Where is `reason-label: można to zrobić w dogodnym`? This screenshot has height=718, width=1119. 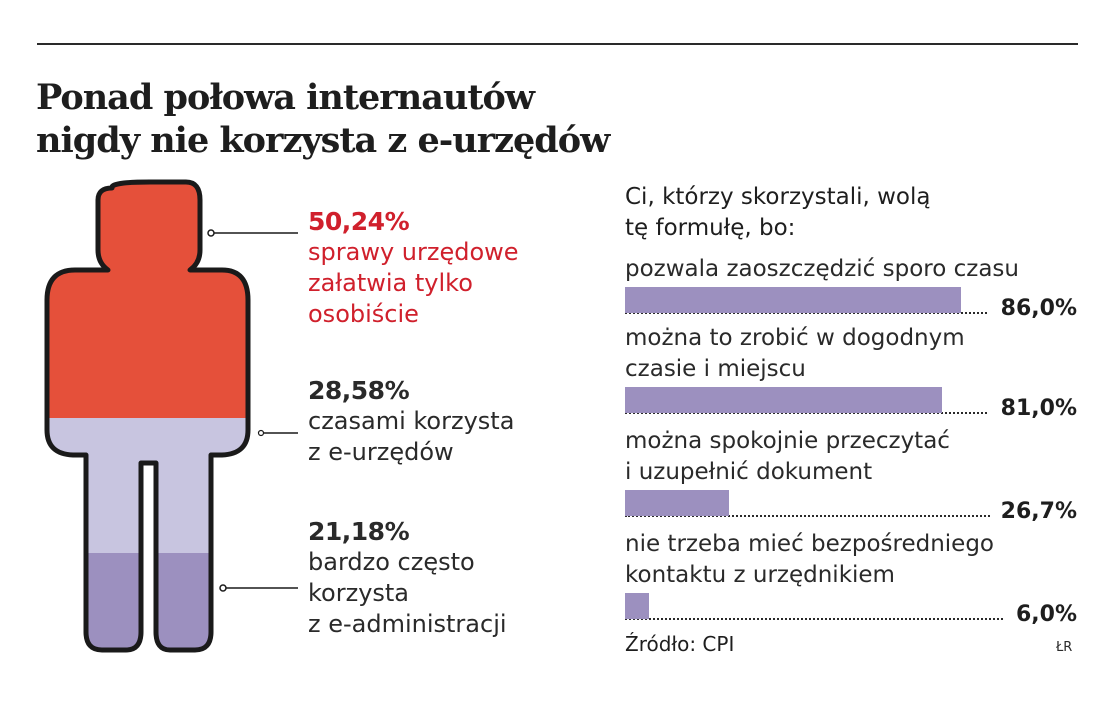
reason-label: można to zrobić w dogodnym is located at coordinates (795, 338).